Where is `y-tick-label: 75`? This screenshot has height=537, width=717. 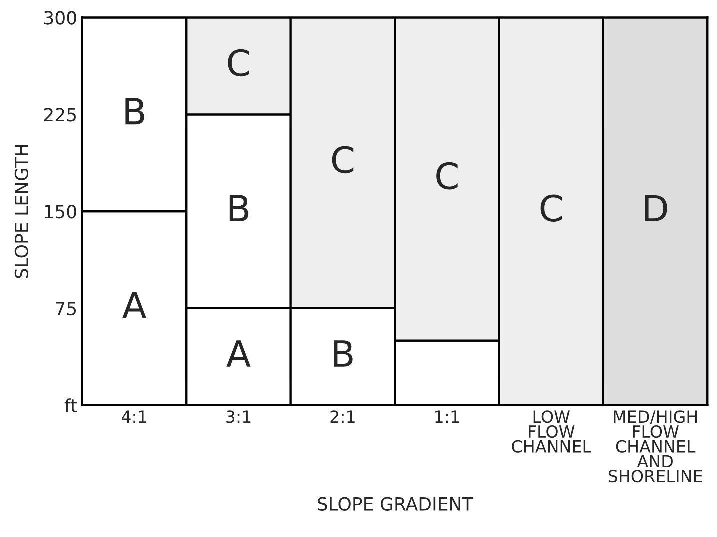
y-tick-label: 75 is located at coordinates (66, 309).